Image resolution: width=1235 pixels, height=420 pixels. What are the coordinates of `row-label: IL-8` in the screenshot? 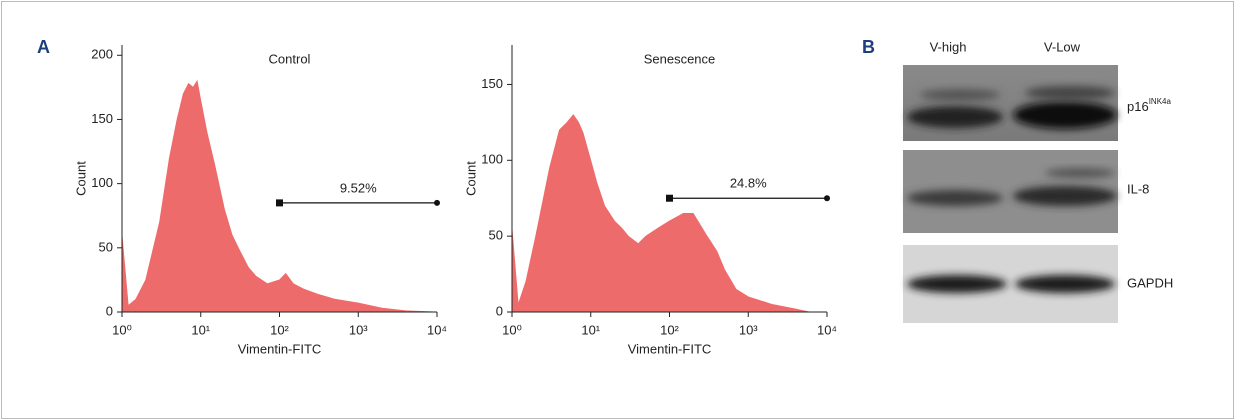 It's located at (1138, 188).